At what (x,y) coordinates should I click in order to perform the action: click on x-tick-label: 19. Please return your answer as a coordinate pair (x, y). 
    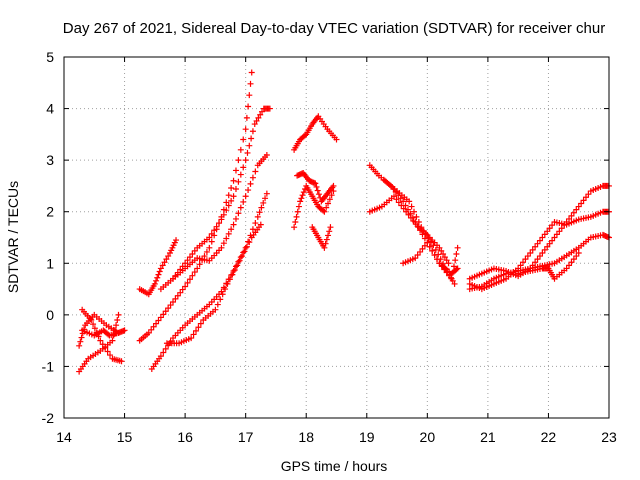
    Looking at the image, I should click on (367, 437).